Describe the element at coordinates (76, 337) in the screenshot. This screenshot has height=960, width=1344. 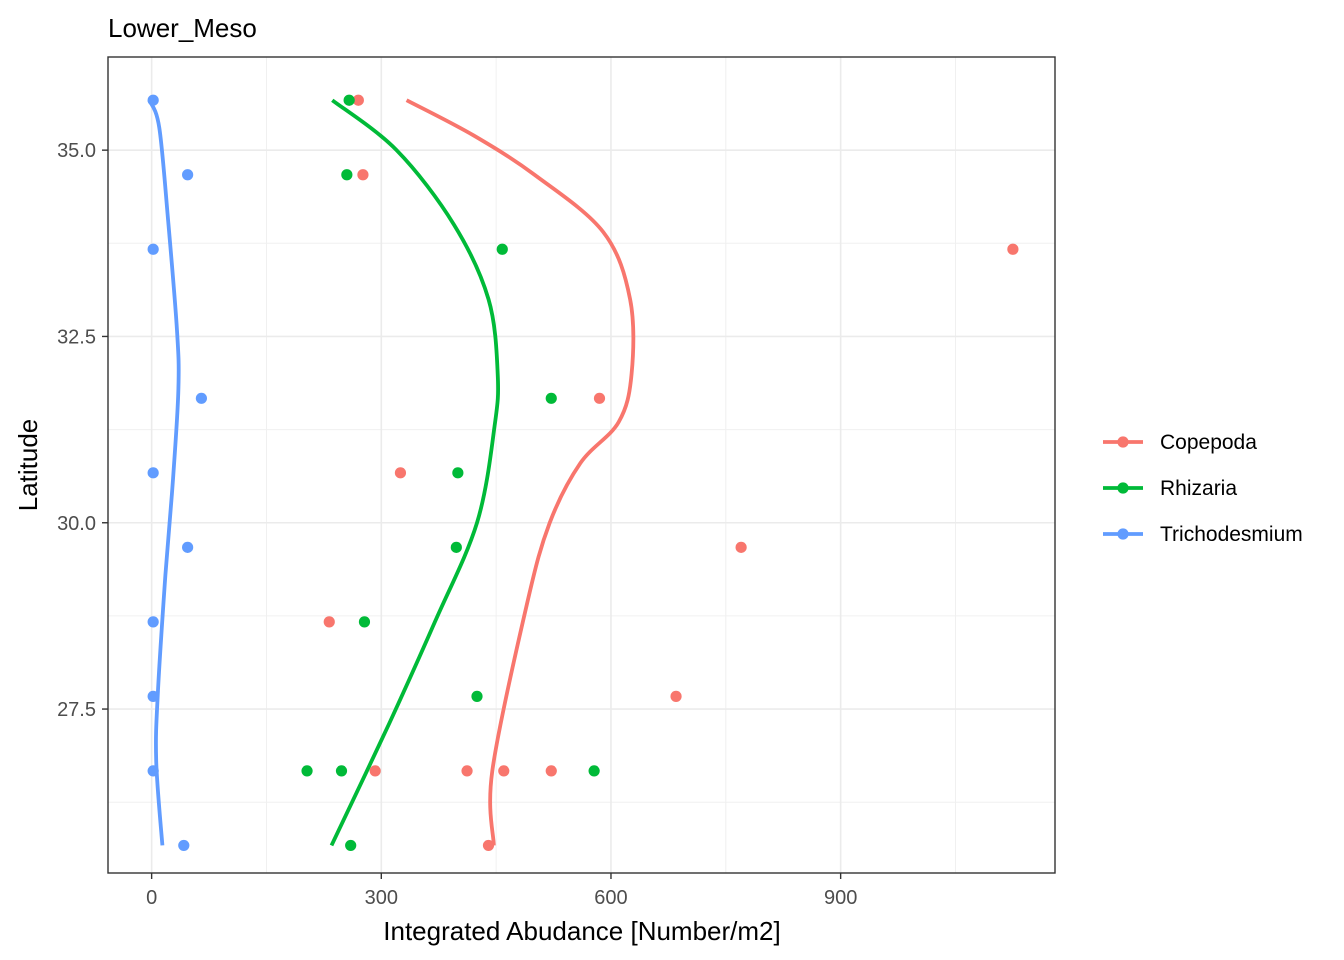
I see `y-tick-label: 32.5` at that location.